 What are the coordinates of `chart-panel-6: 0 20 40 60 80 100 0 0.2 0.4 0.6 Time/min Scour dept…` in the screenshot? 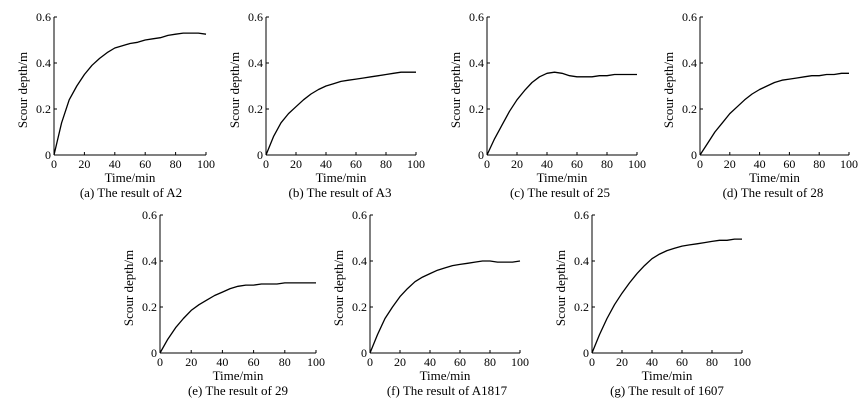 It's located at (430, 303).